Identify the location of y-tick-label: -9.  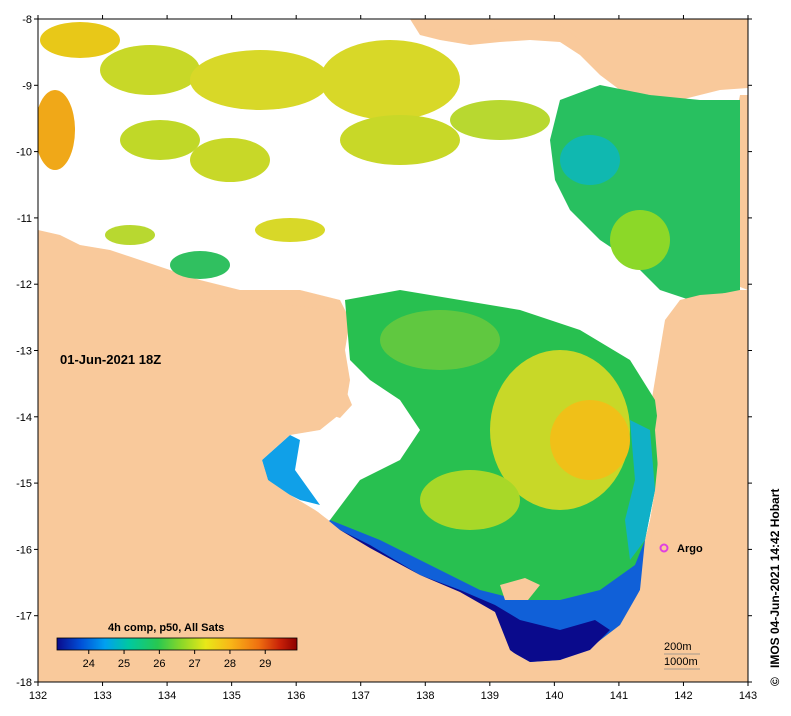
(27, 86).